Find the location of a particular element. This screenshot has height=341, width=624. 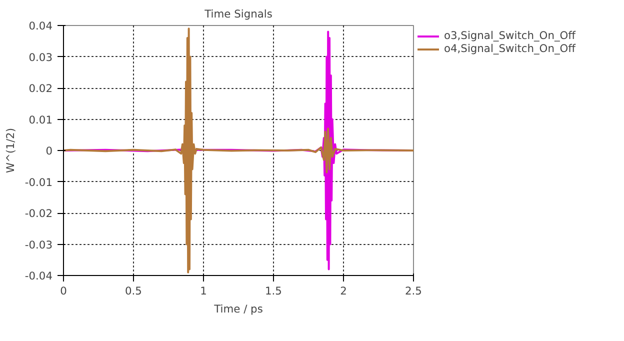

y-tick-label: -0.01 is located at coordinates (38, 182).